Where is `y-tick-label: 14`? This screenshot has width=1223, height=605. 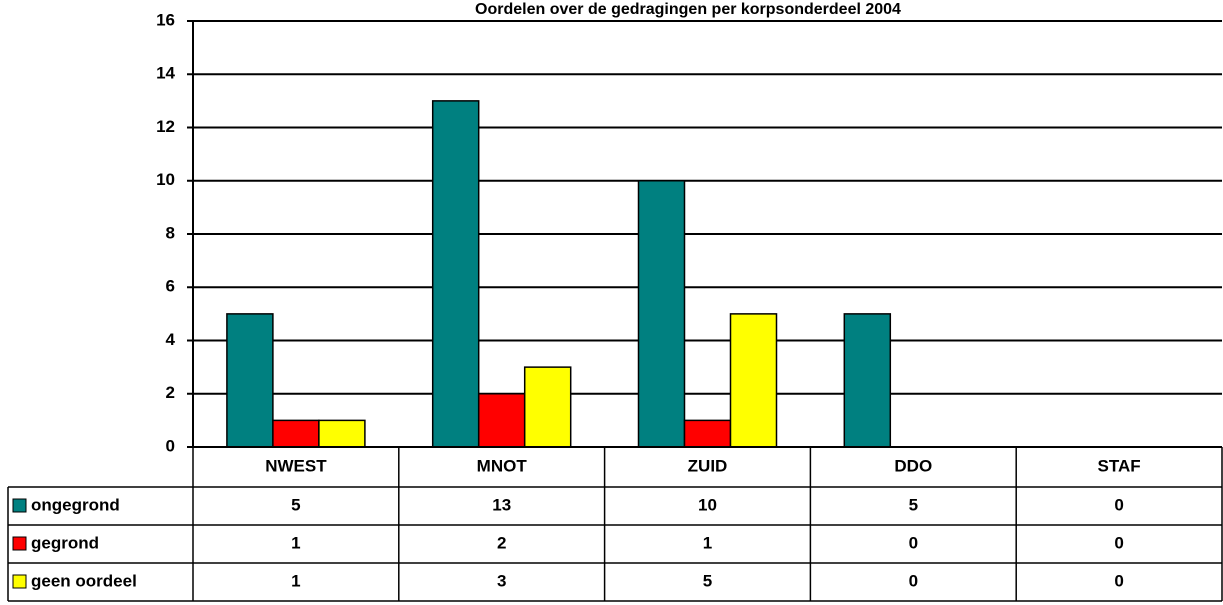
y-tick-label: 14 is located at coordinates (165, 73).